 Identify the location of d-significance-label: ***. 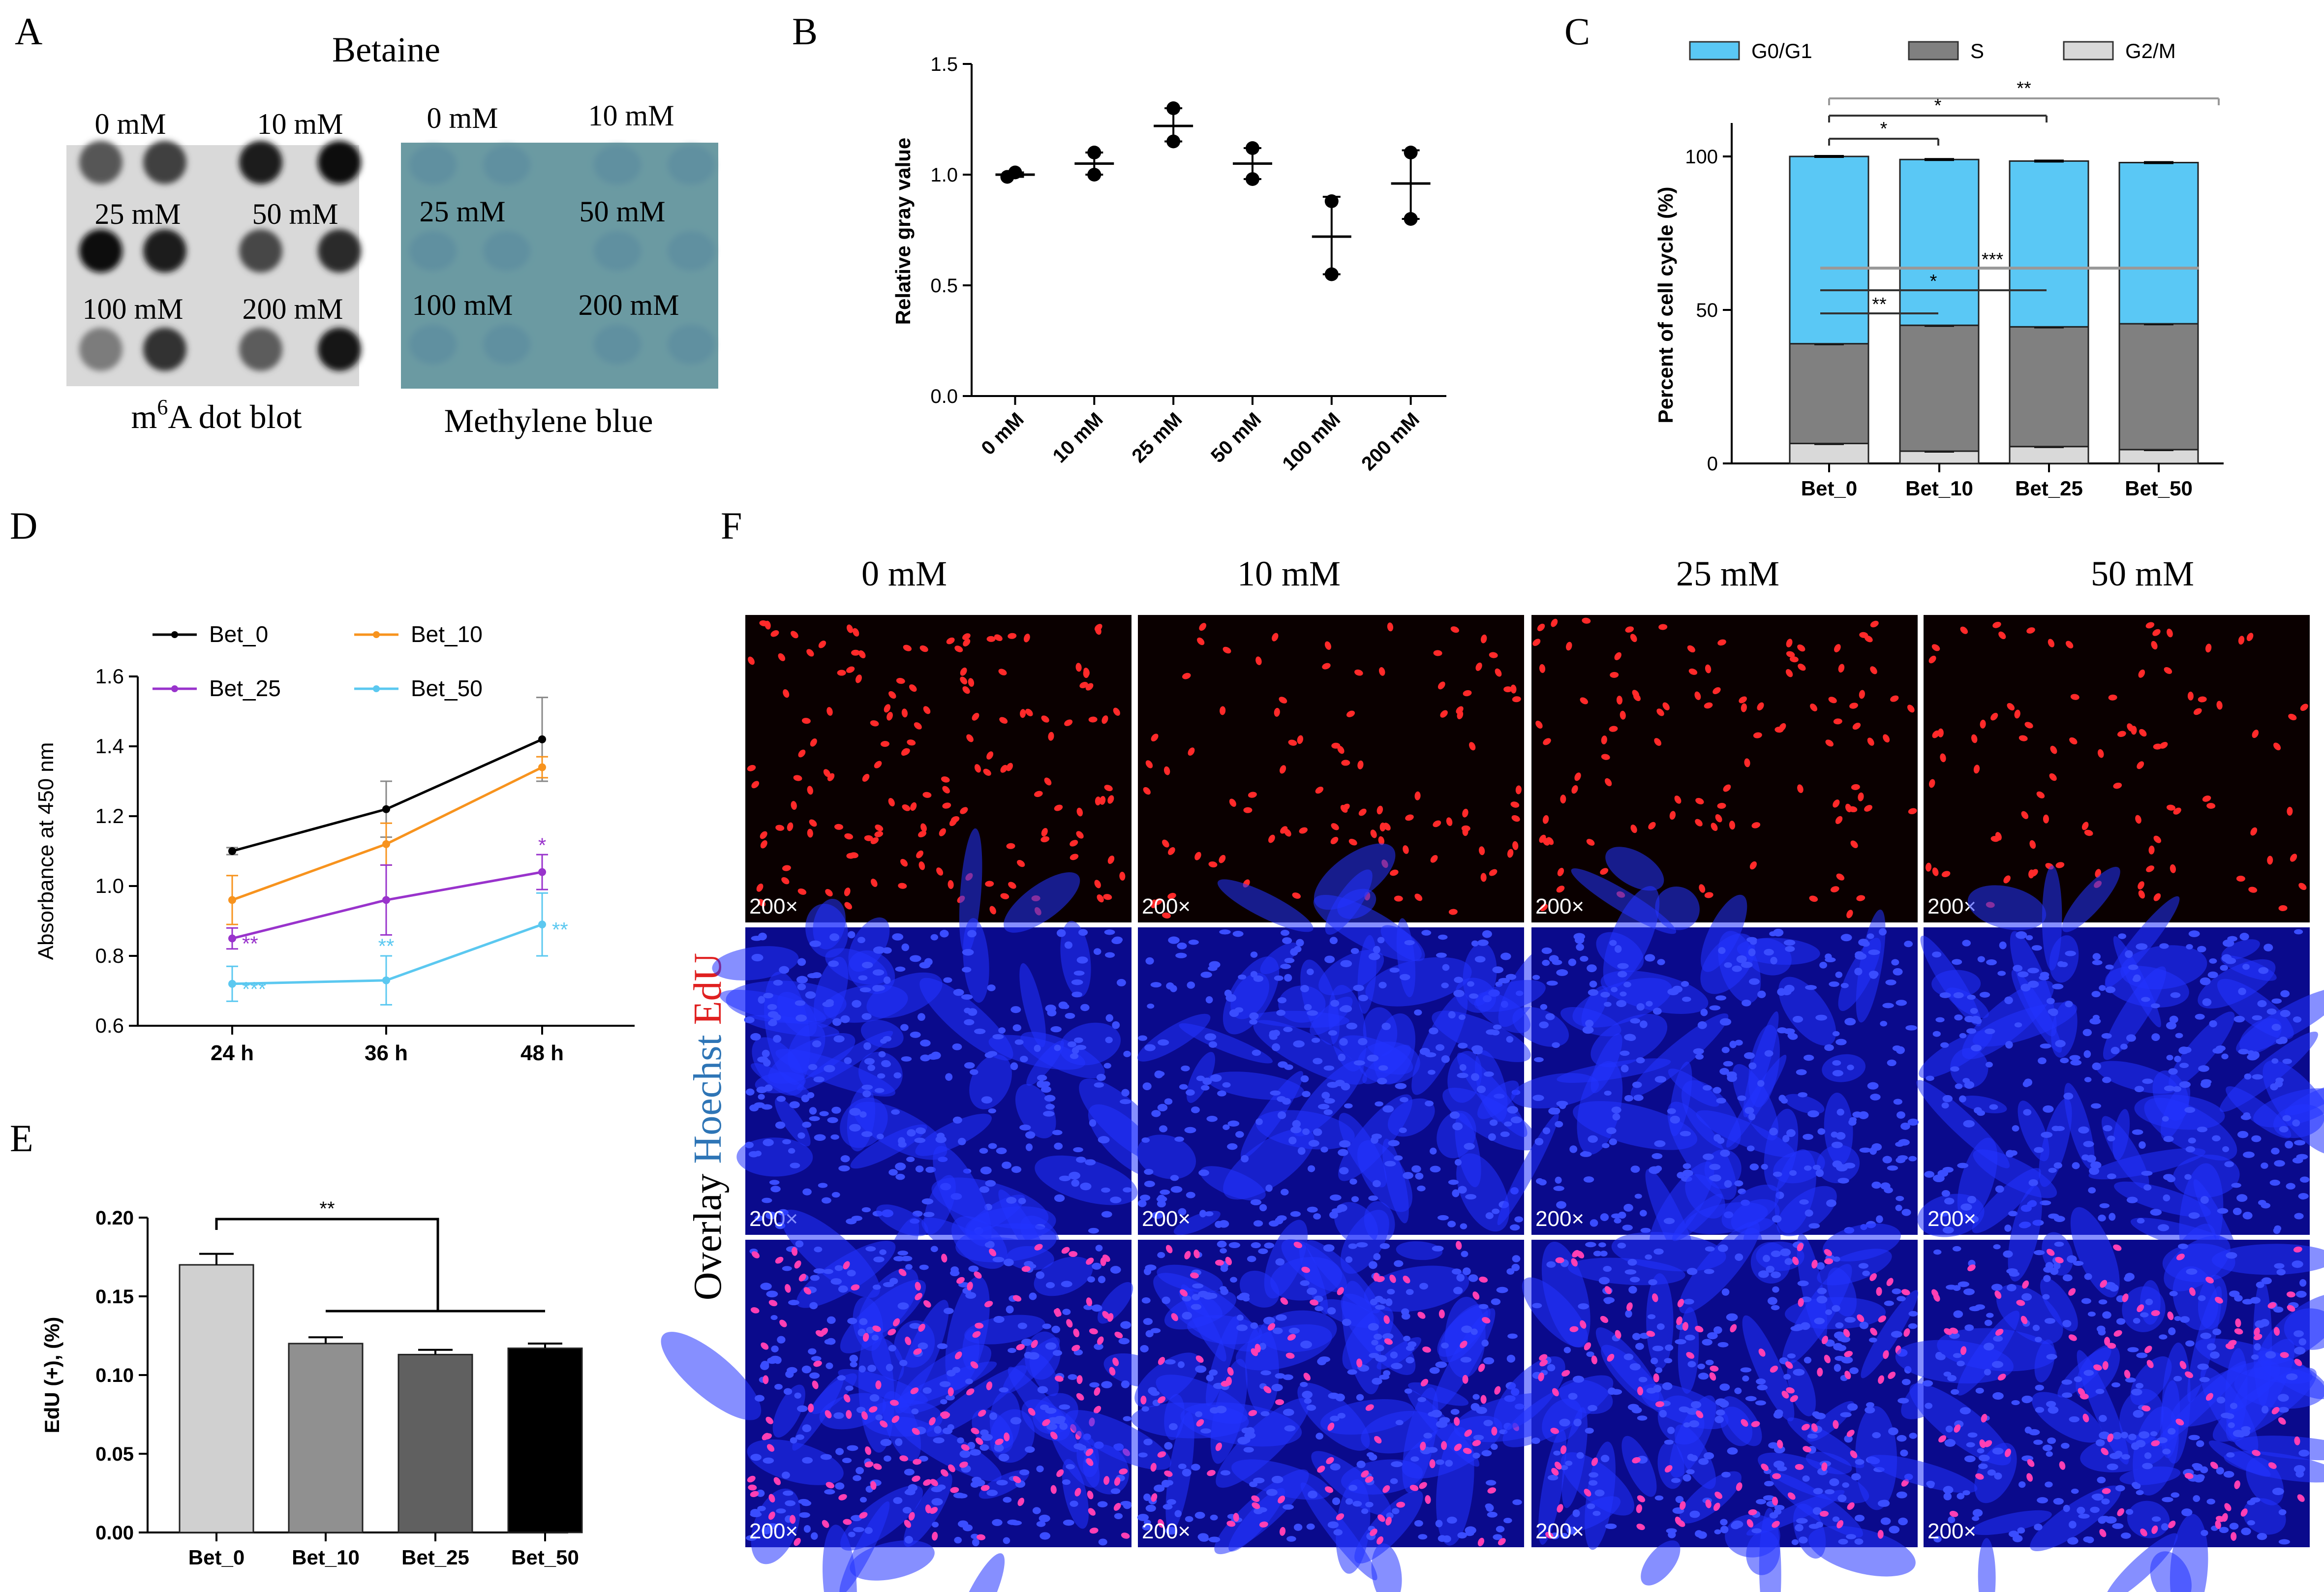
(254, 989).